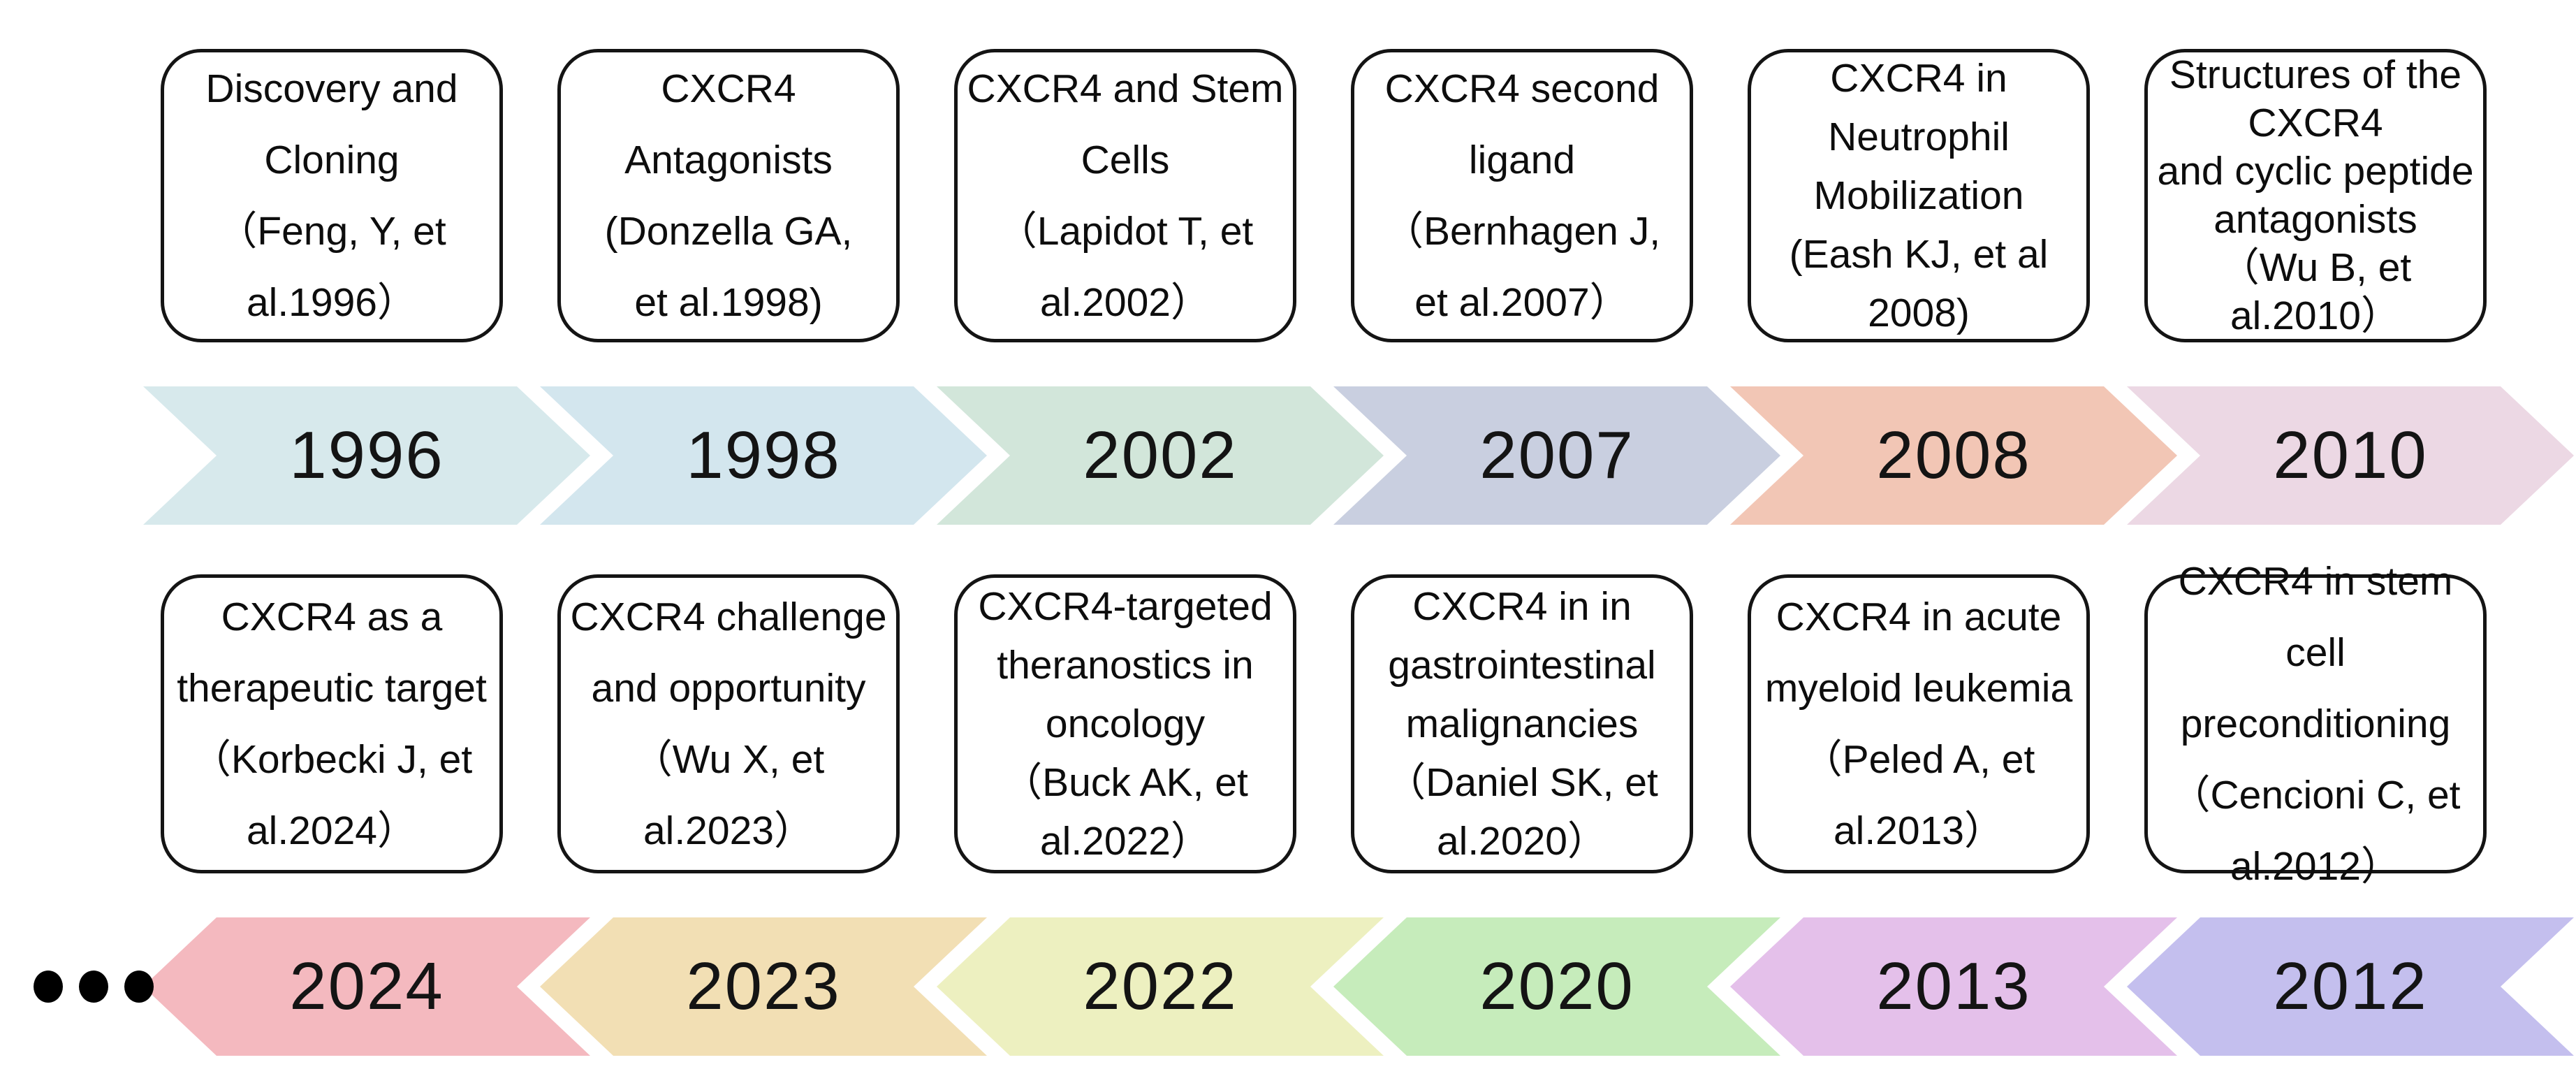  I want to click on year-label: 2022, so click(1160, 986).